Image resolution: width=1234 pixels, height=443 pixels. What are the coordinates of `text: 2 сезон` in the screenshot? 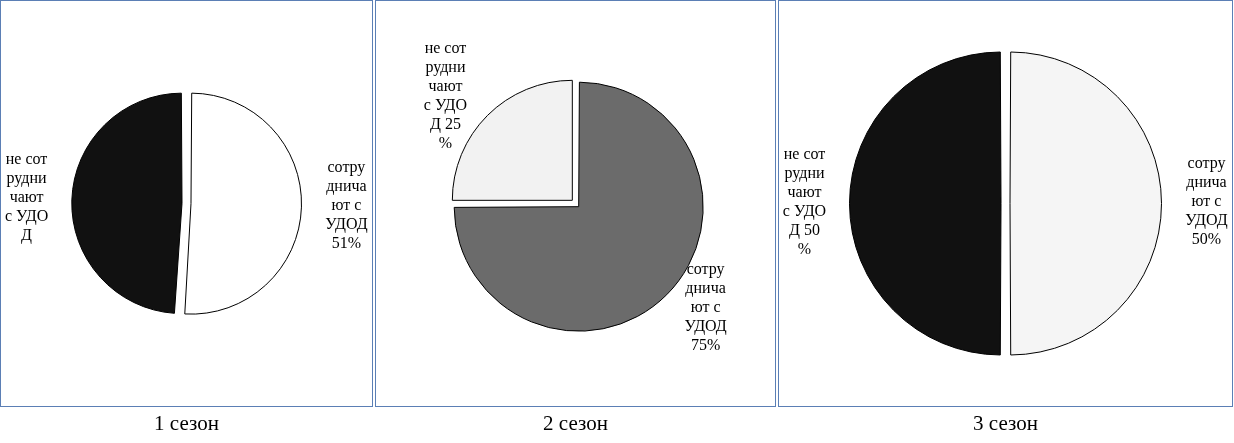 It's located at (575, 423).